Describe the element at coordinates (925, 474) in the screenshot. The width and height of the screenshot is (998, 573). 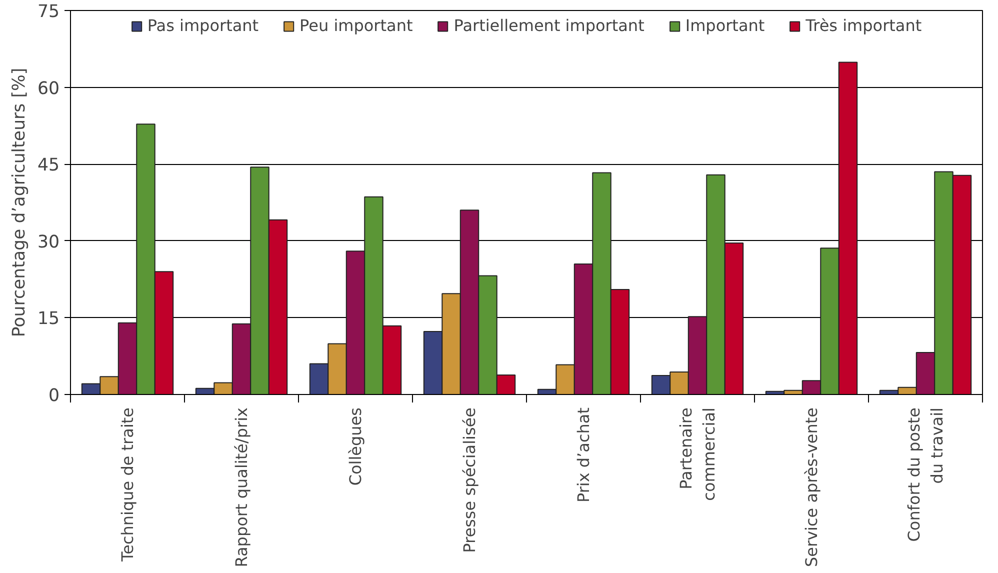
I see `x-tick-label: Confort du poste du travail` at that location.